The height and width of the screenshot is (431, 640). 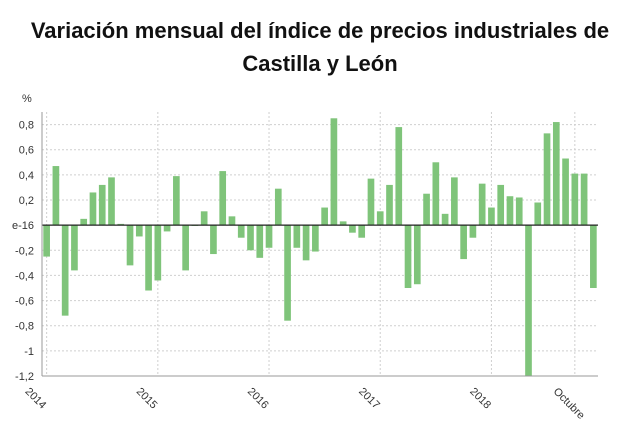 I want to click on x-tick-label: 2015, so click(x=147, y=399).